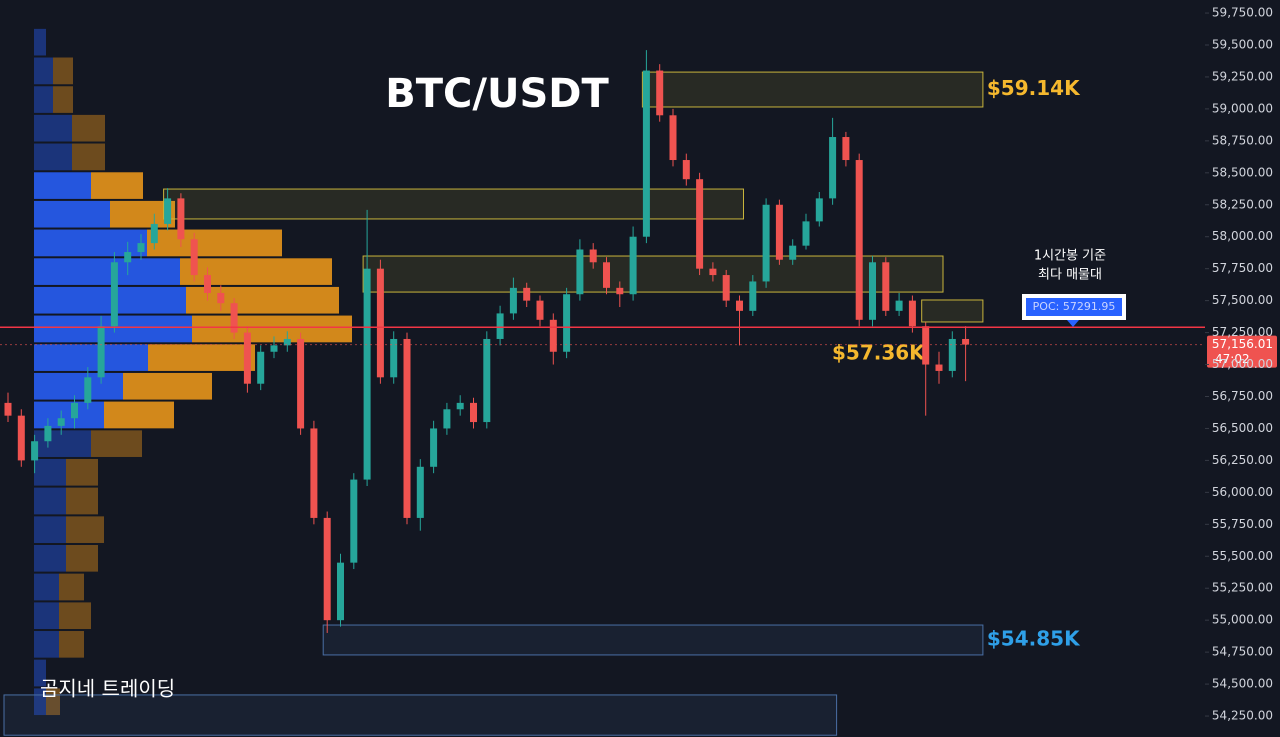  What do you see at coordinates (1034, 638) in the screenshot?
I see `zone-label: $54.85K` at bounding box center [1034, 638].